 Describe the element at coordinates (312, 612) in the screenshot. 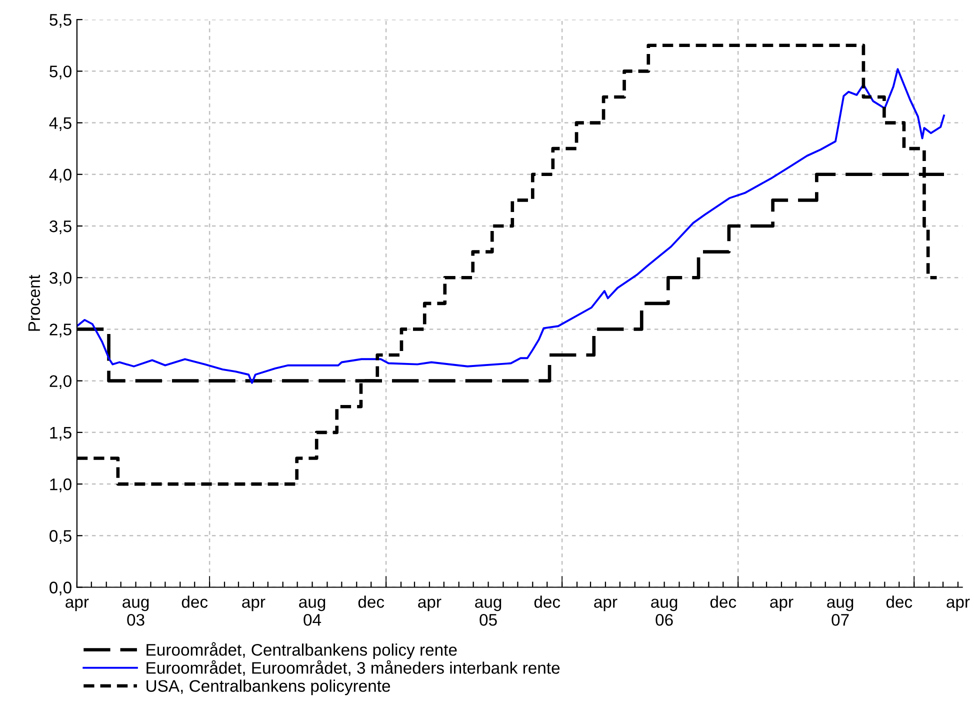

I see `x-tick-label: aug 04` at that location.